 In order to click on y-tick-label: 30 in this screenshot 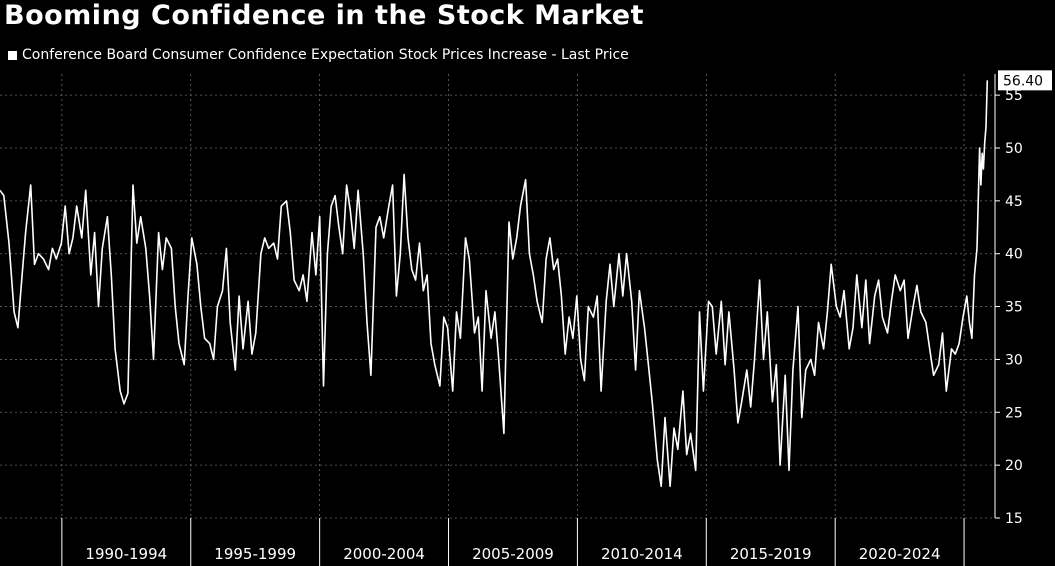, I will do `click(1014, 360)`.